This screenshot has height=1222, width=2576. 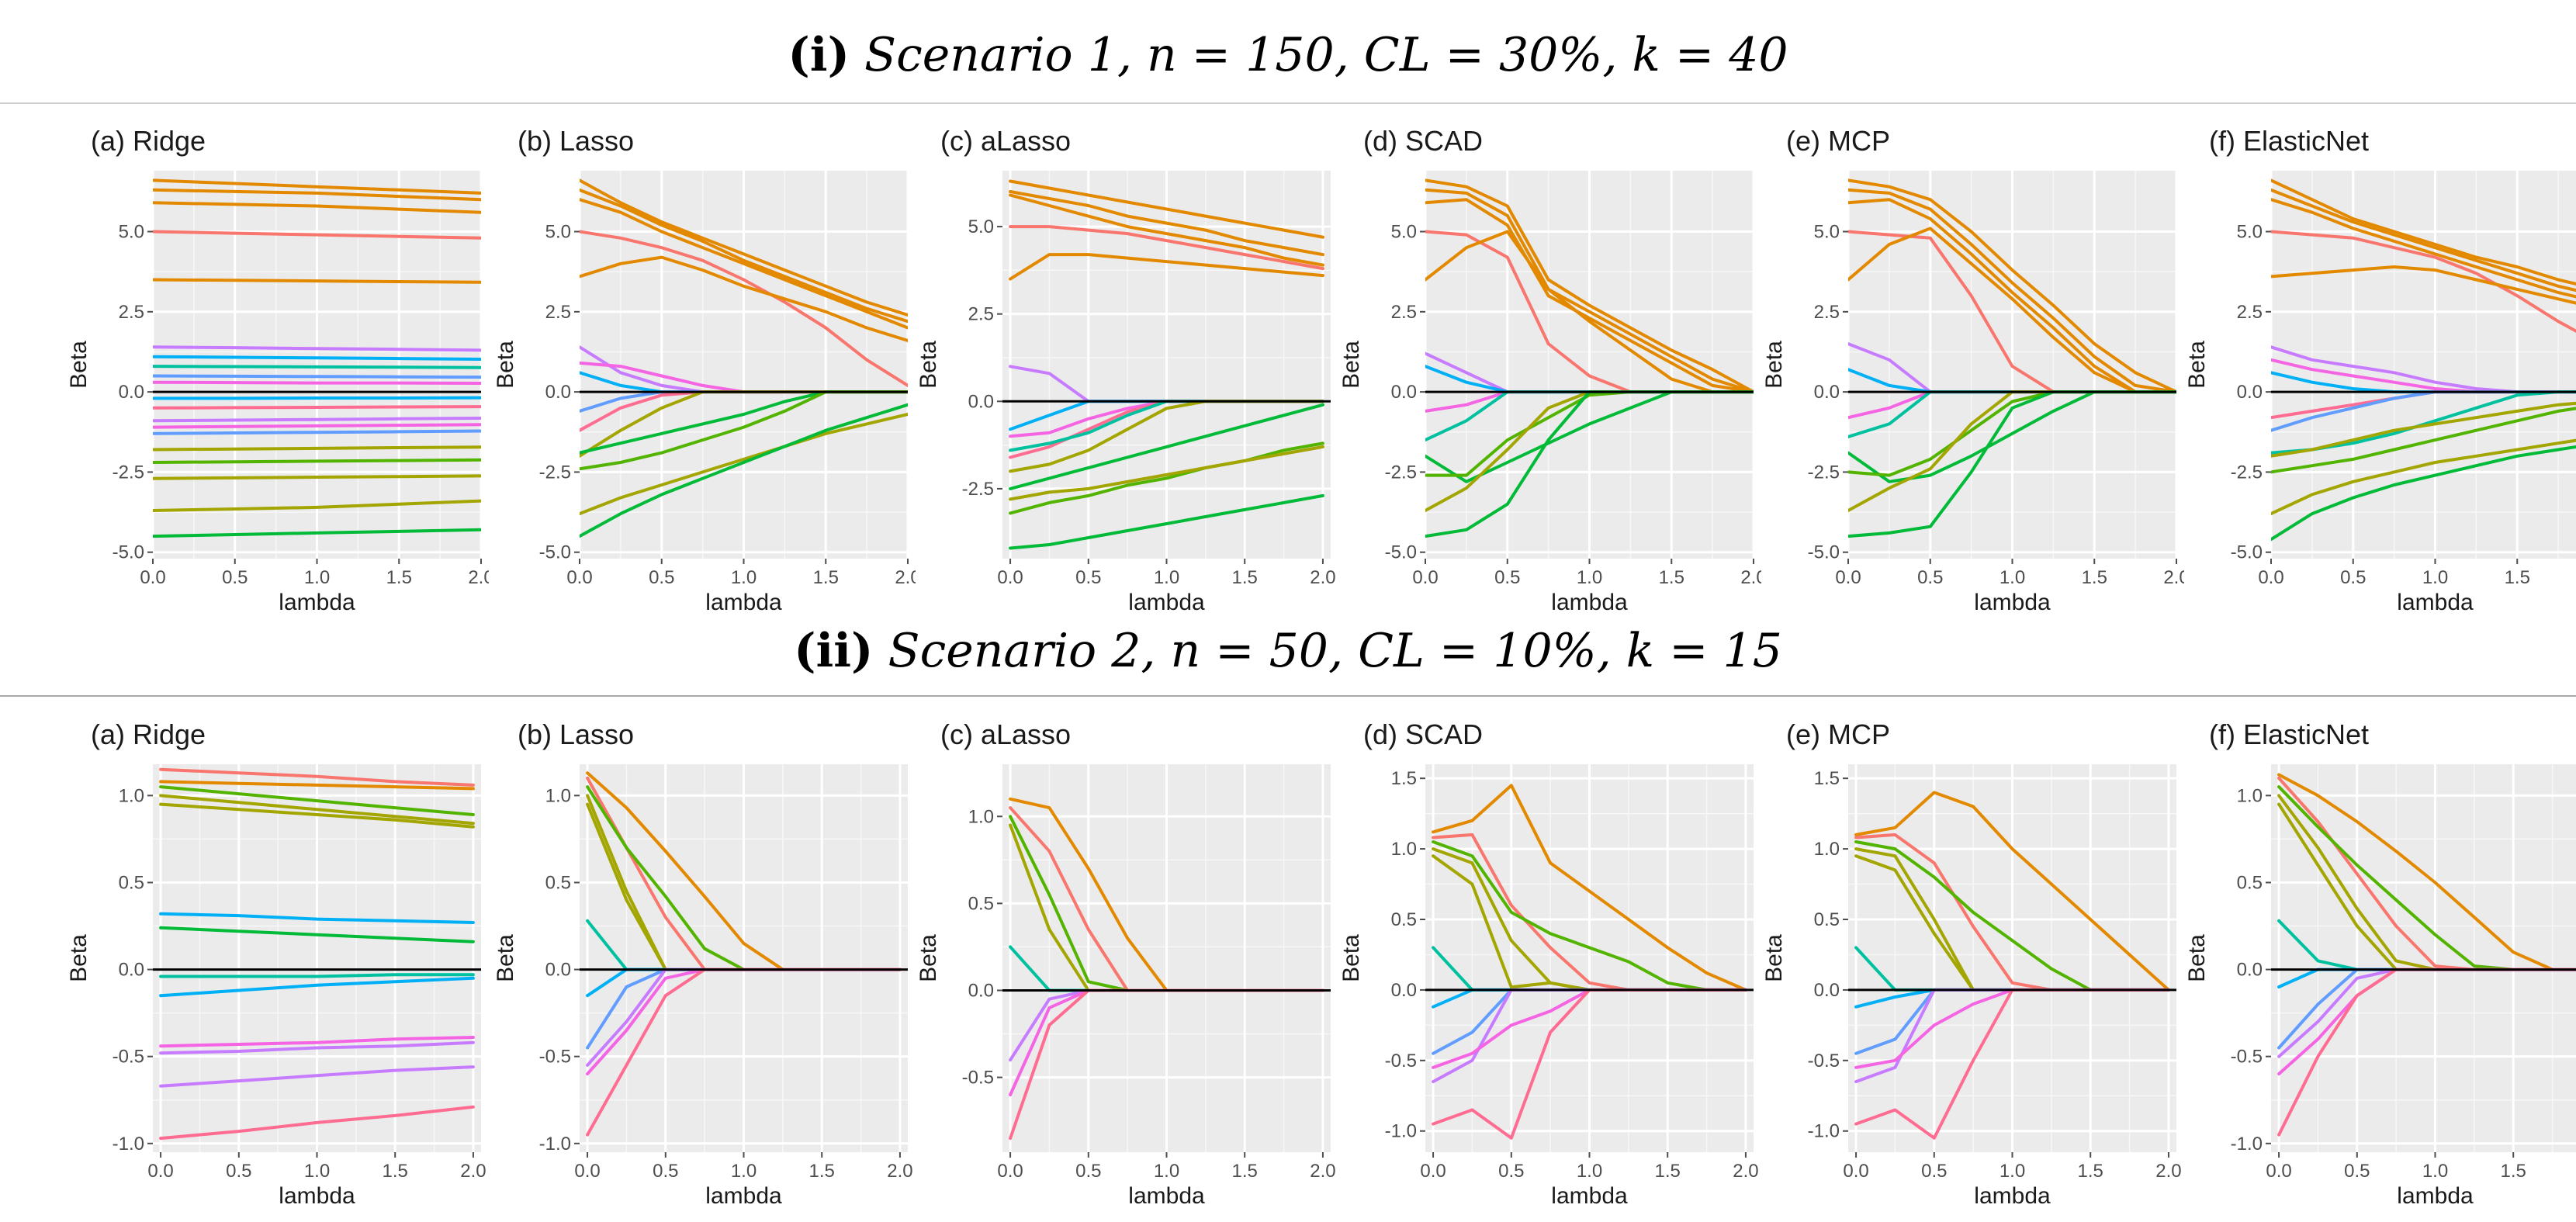 I want to click on chart-title: (a) Ridge, so click(x=148, y=734).